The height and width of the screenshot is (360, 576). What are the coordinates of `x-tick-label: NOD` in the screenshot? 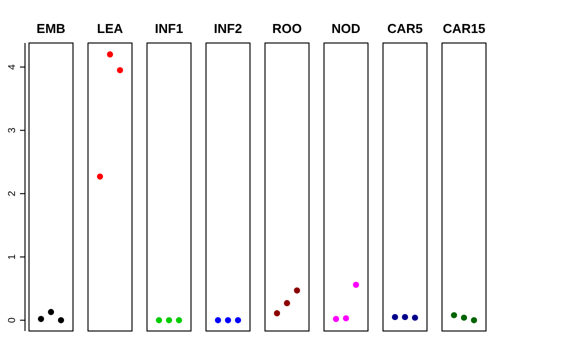 It's located at (346, 28).